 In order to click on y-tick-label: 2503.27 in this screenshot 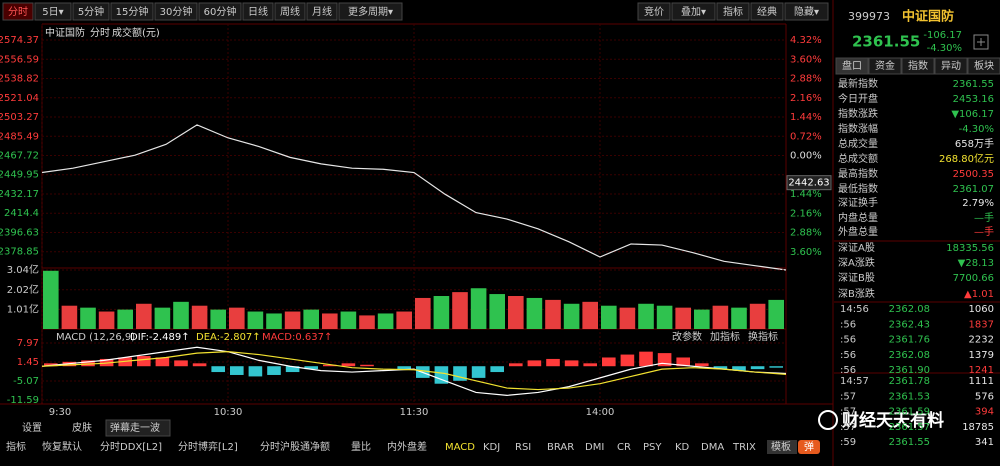, I will do `click(19, 117)`.